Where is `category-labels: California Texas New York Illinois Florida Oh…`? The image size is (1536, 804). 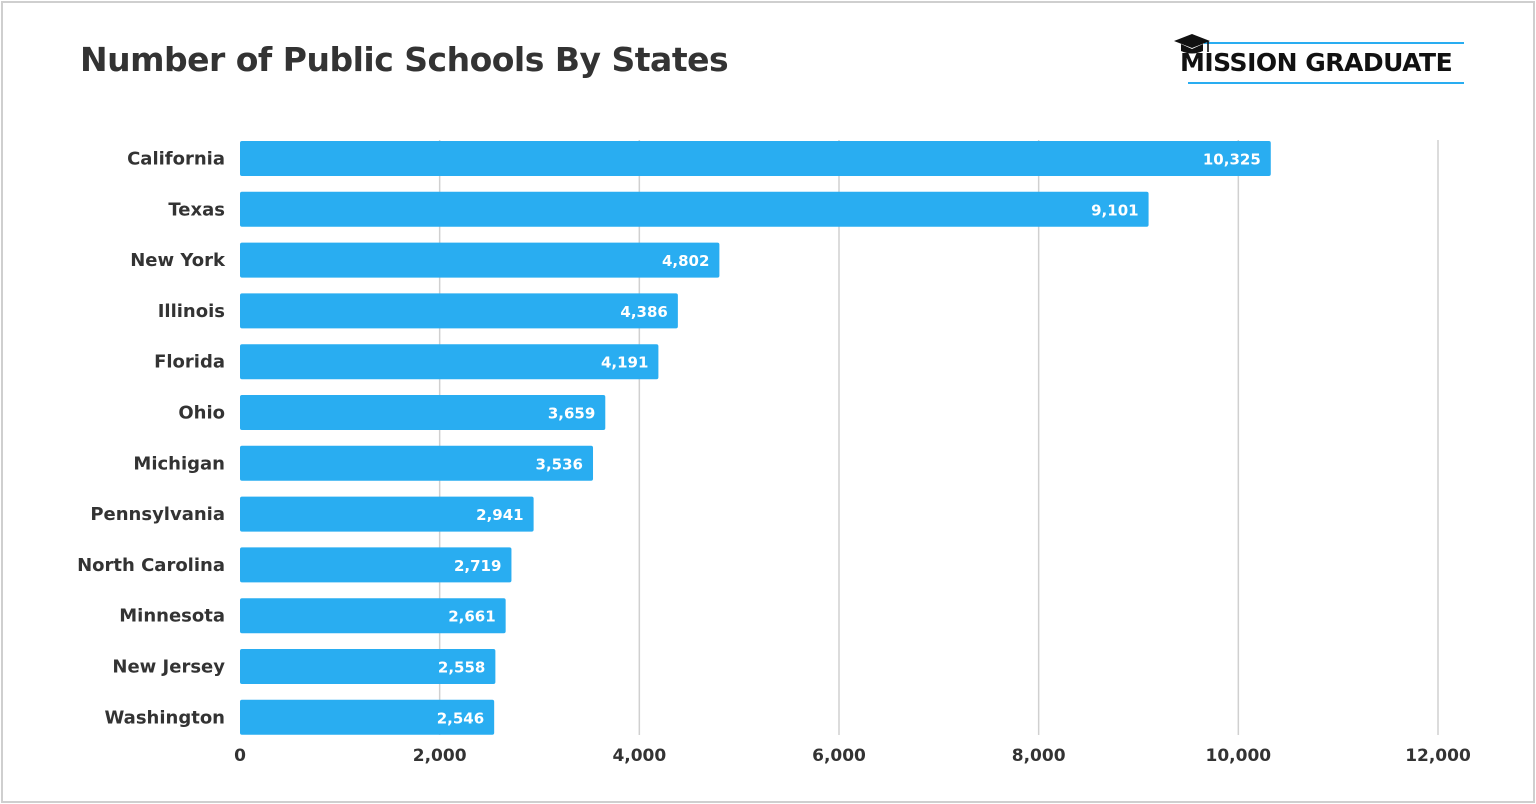 category-labels: California Texas New York Illinois Florida Oh… is located at coordinates (151, 439).